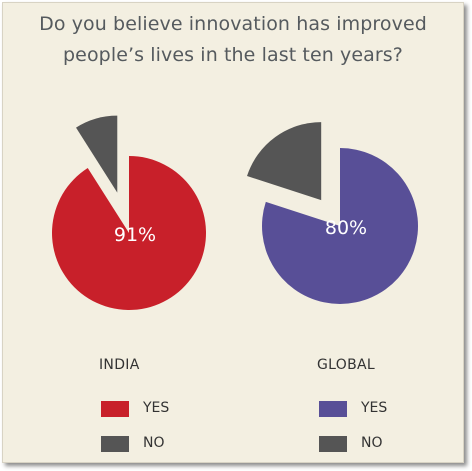 This screenshot has width=472, height=471. What do you see at coordinates (350, 444) in the screenshot?
I see `legend-global-no: NO` at bounding box center [350, 444].